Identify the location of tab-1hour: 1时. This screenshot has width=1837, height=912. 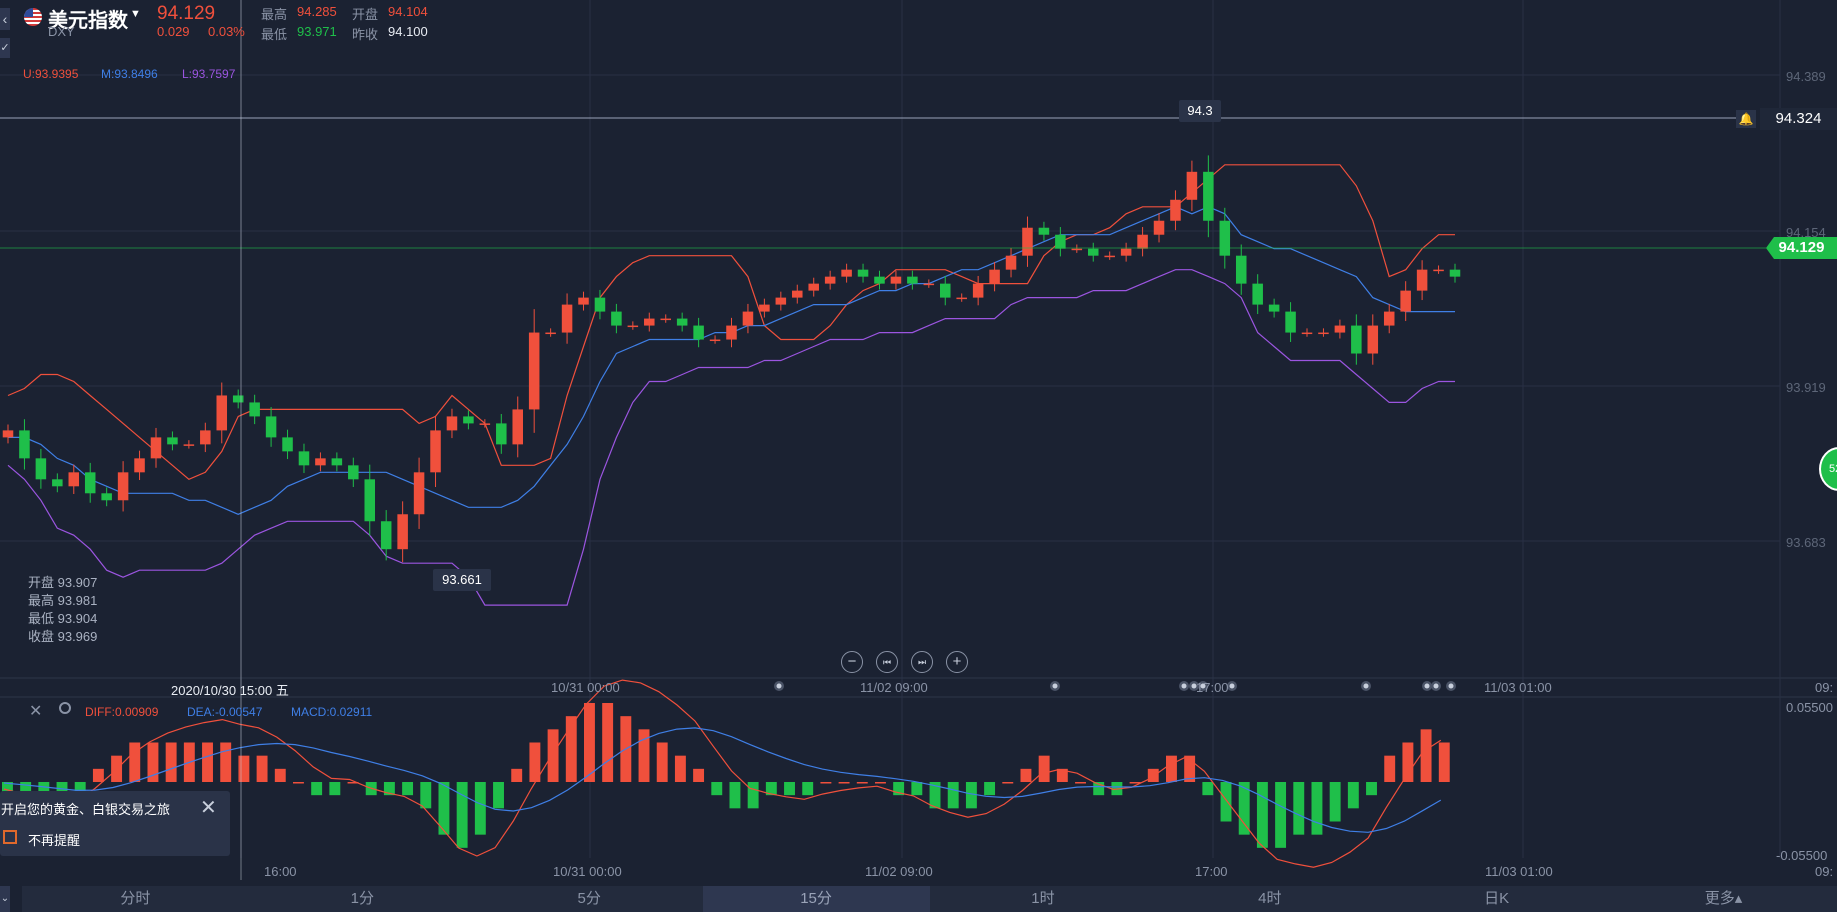
(1043, 898).